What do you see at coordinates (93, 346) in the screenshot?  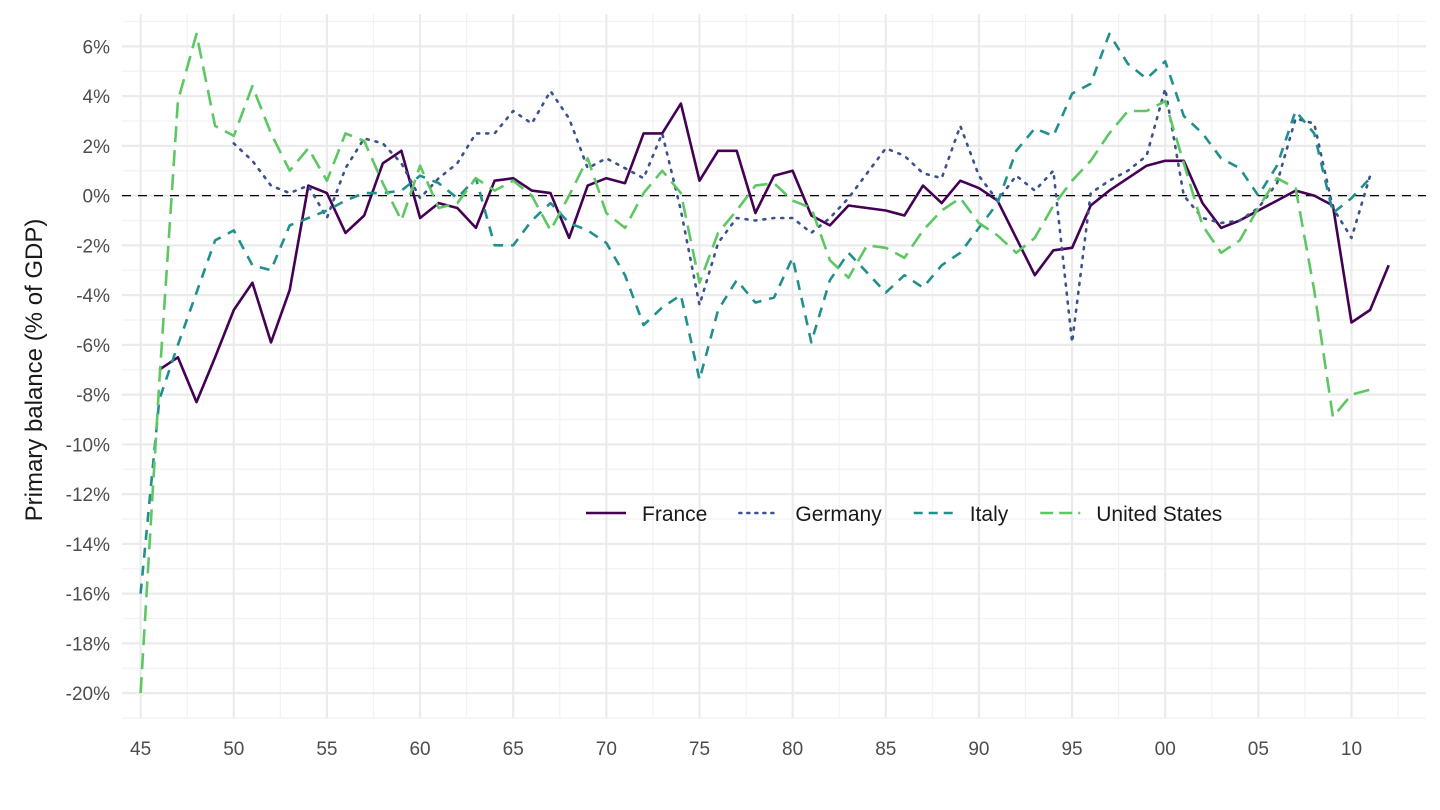 I see `y-tick-label: -6%` at bounding box center [93, 346].